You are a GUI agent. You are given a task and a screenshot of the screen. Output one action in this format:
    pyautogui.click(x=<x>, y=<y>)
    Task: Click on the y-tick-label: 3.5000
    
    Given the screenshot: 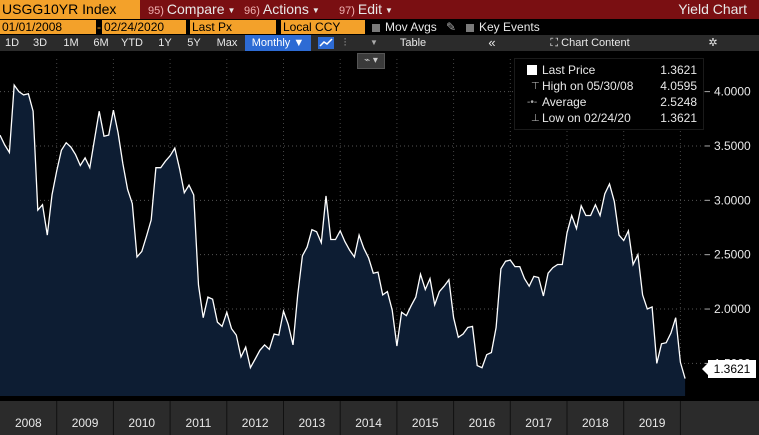 What is the action you would take?
    pyautogui.click(x=732, y=146)
    